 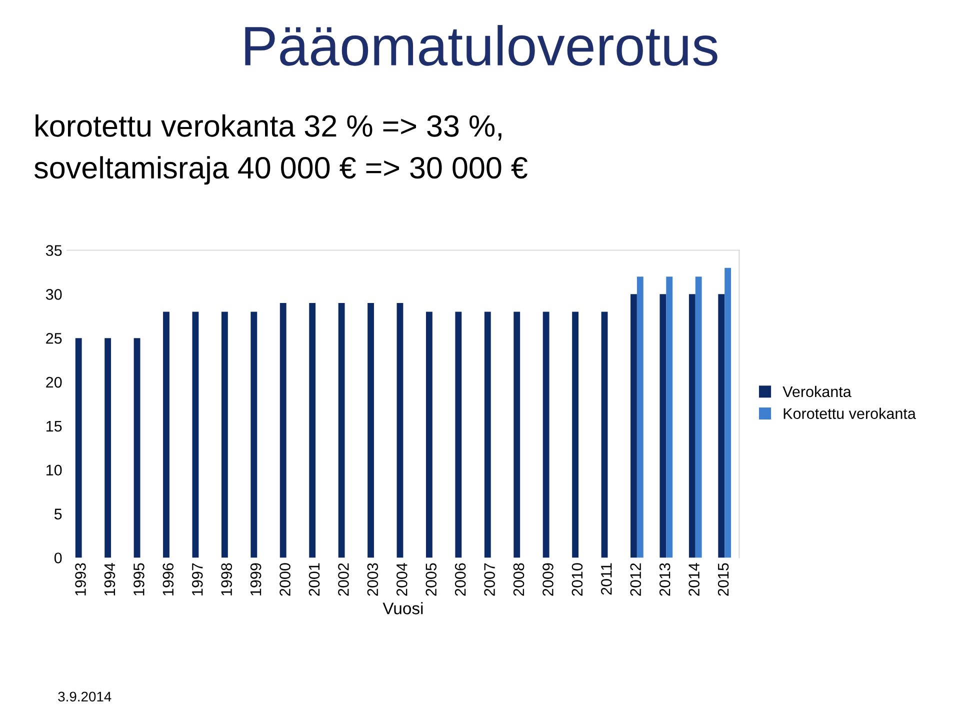 What do you see at coordinates (518, 579) in the screenshot?
I see `x-tick-label: 2008` at bounding box center [518, 579].